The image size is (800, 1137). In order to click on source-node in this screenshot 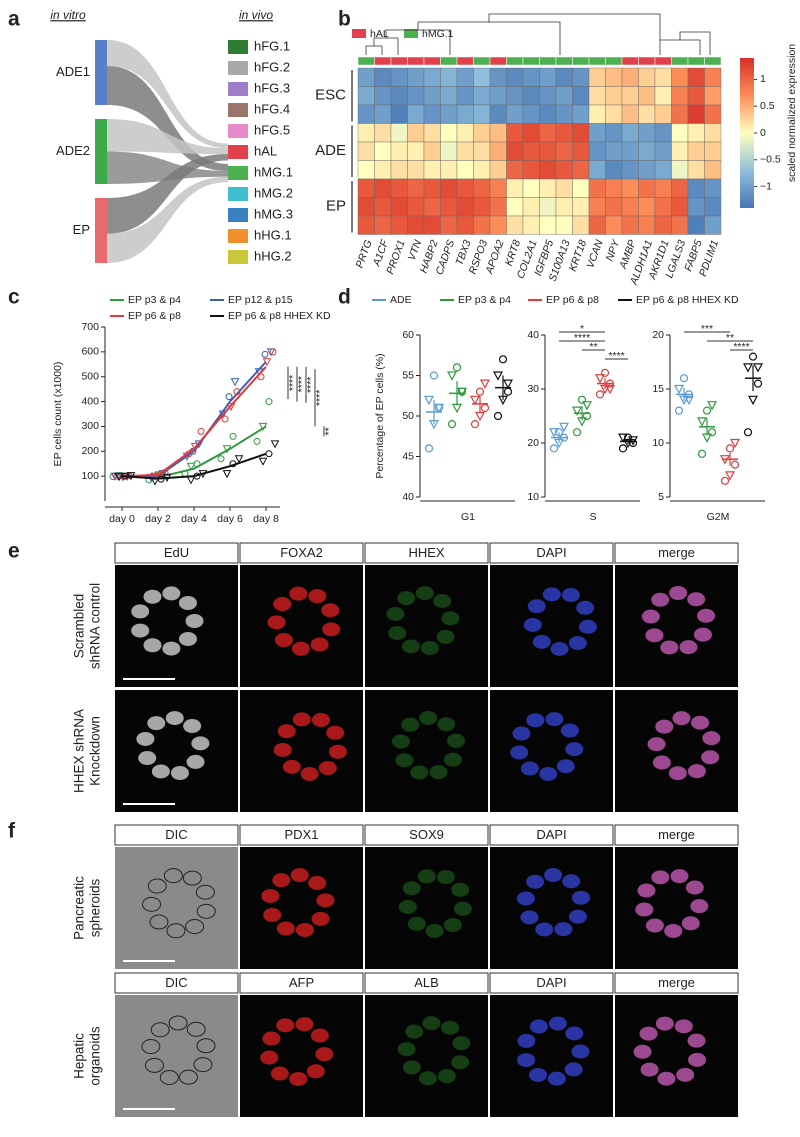, I will do `click(101, 151)`.